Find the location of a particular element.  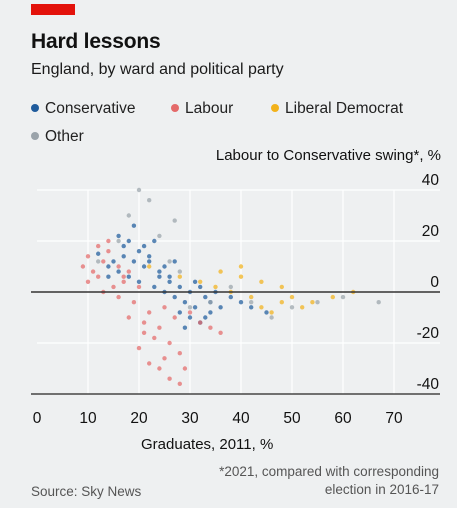

legend-item-labour: Labour is located at coordinates (202, 109).